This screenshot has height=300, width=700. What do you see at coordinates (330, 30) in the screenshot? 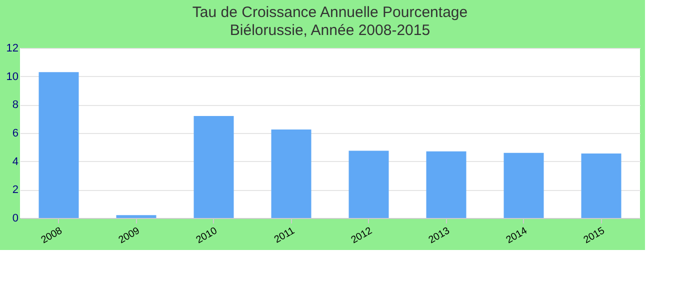
I see `chart-subtitle: Biélorussie, Année 2008-2015` at bounding box center [330, 30].